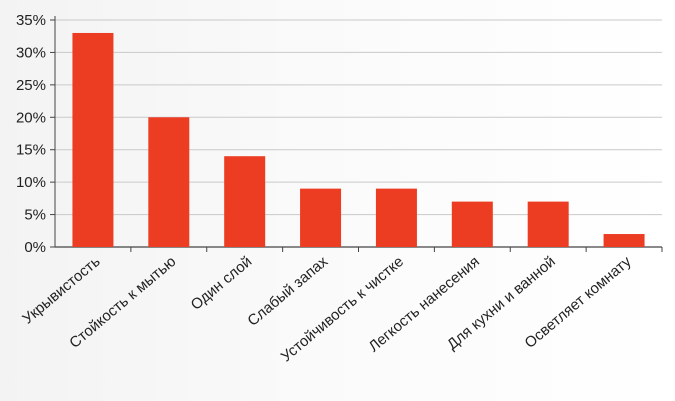 The width and height of the screenshot is (675, 401). I want to click on y-tick-label: 15%, so click(31, 150).